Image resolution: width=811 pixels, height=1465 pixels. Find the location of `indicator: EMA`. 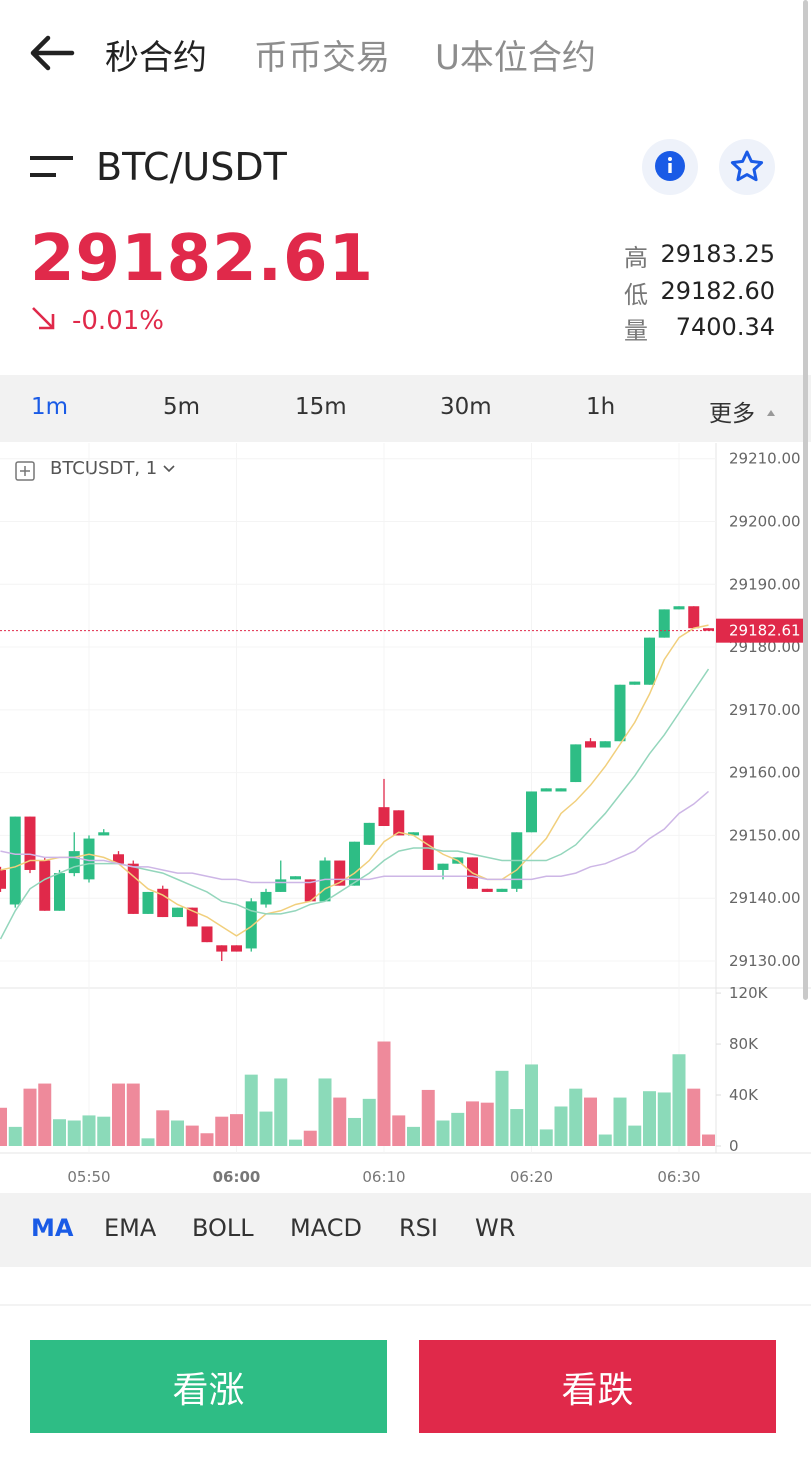

indicator: EMA is located at coordinates (130, 1228).